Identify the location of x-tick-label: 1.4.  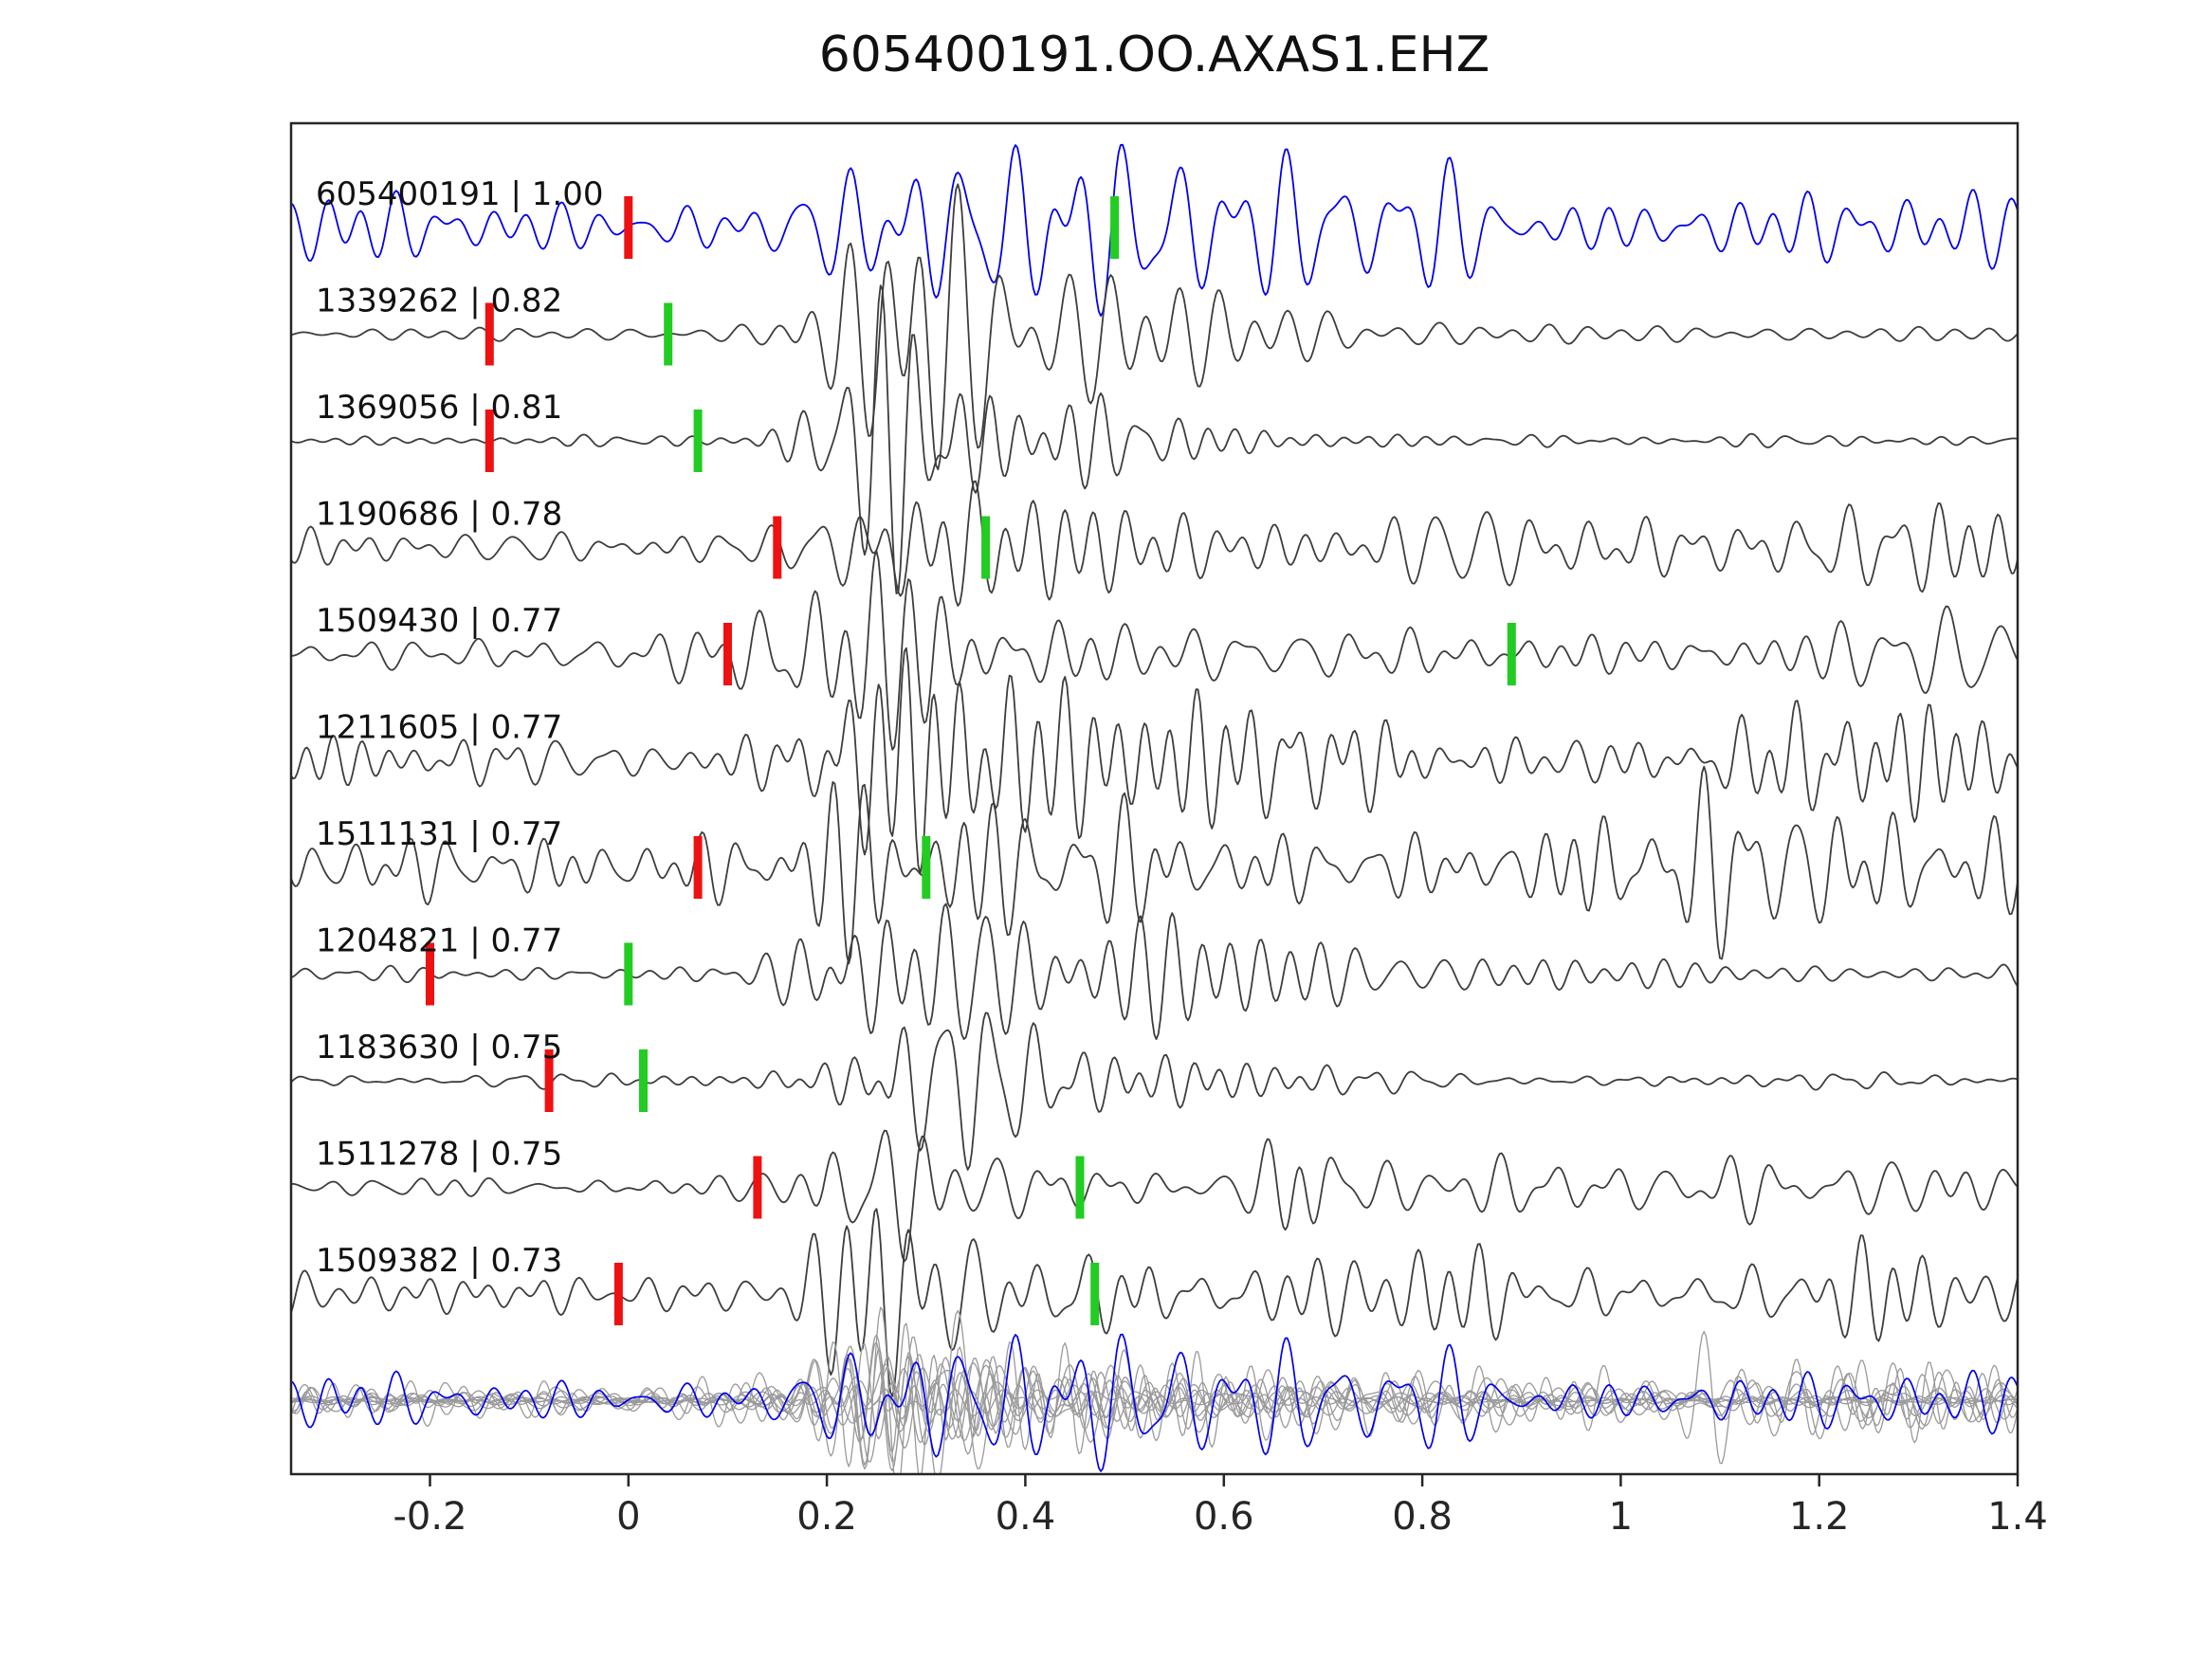
(2017, 1517).